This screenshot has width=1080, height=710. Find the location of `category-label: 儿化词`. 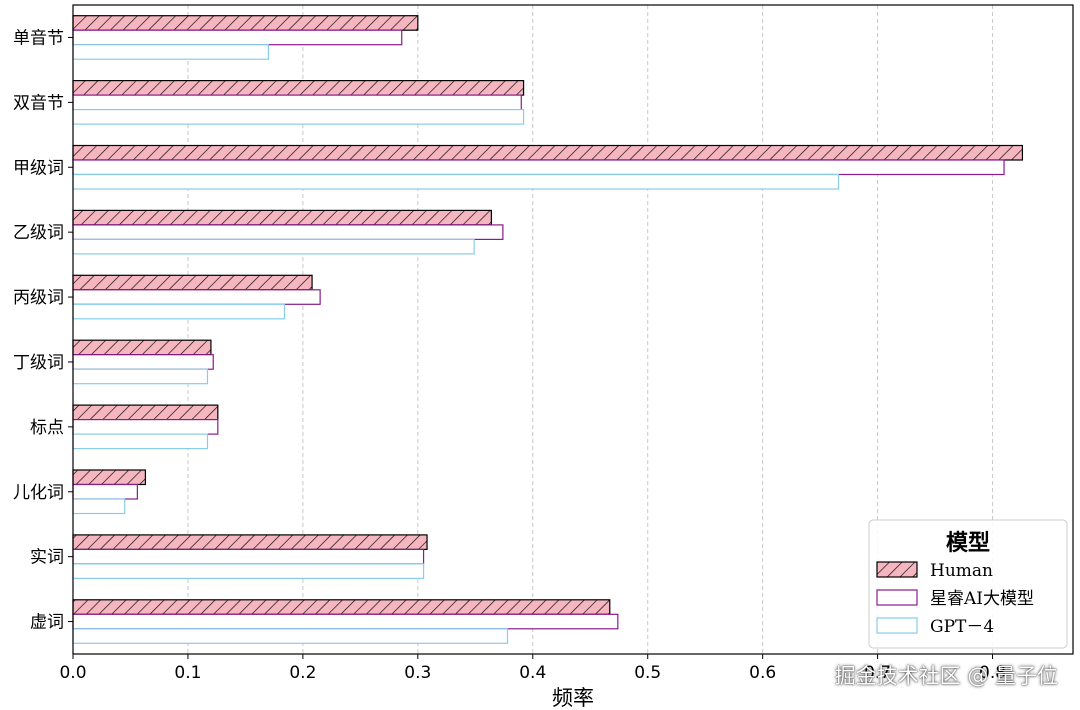

category-label: 儿化词 is located at coordinates (38, 493).